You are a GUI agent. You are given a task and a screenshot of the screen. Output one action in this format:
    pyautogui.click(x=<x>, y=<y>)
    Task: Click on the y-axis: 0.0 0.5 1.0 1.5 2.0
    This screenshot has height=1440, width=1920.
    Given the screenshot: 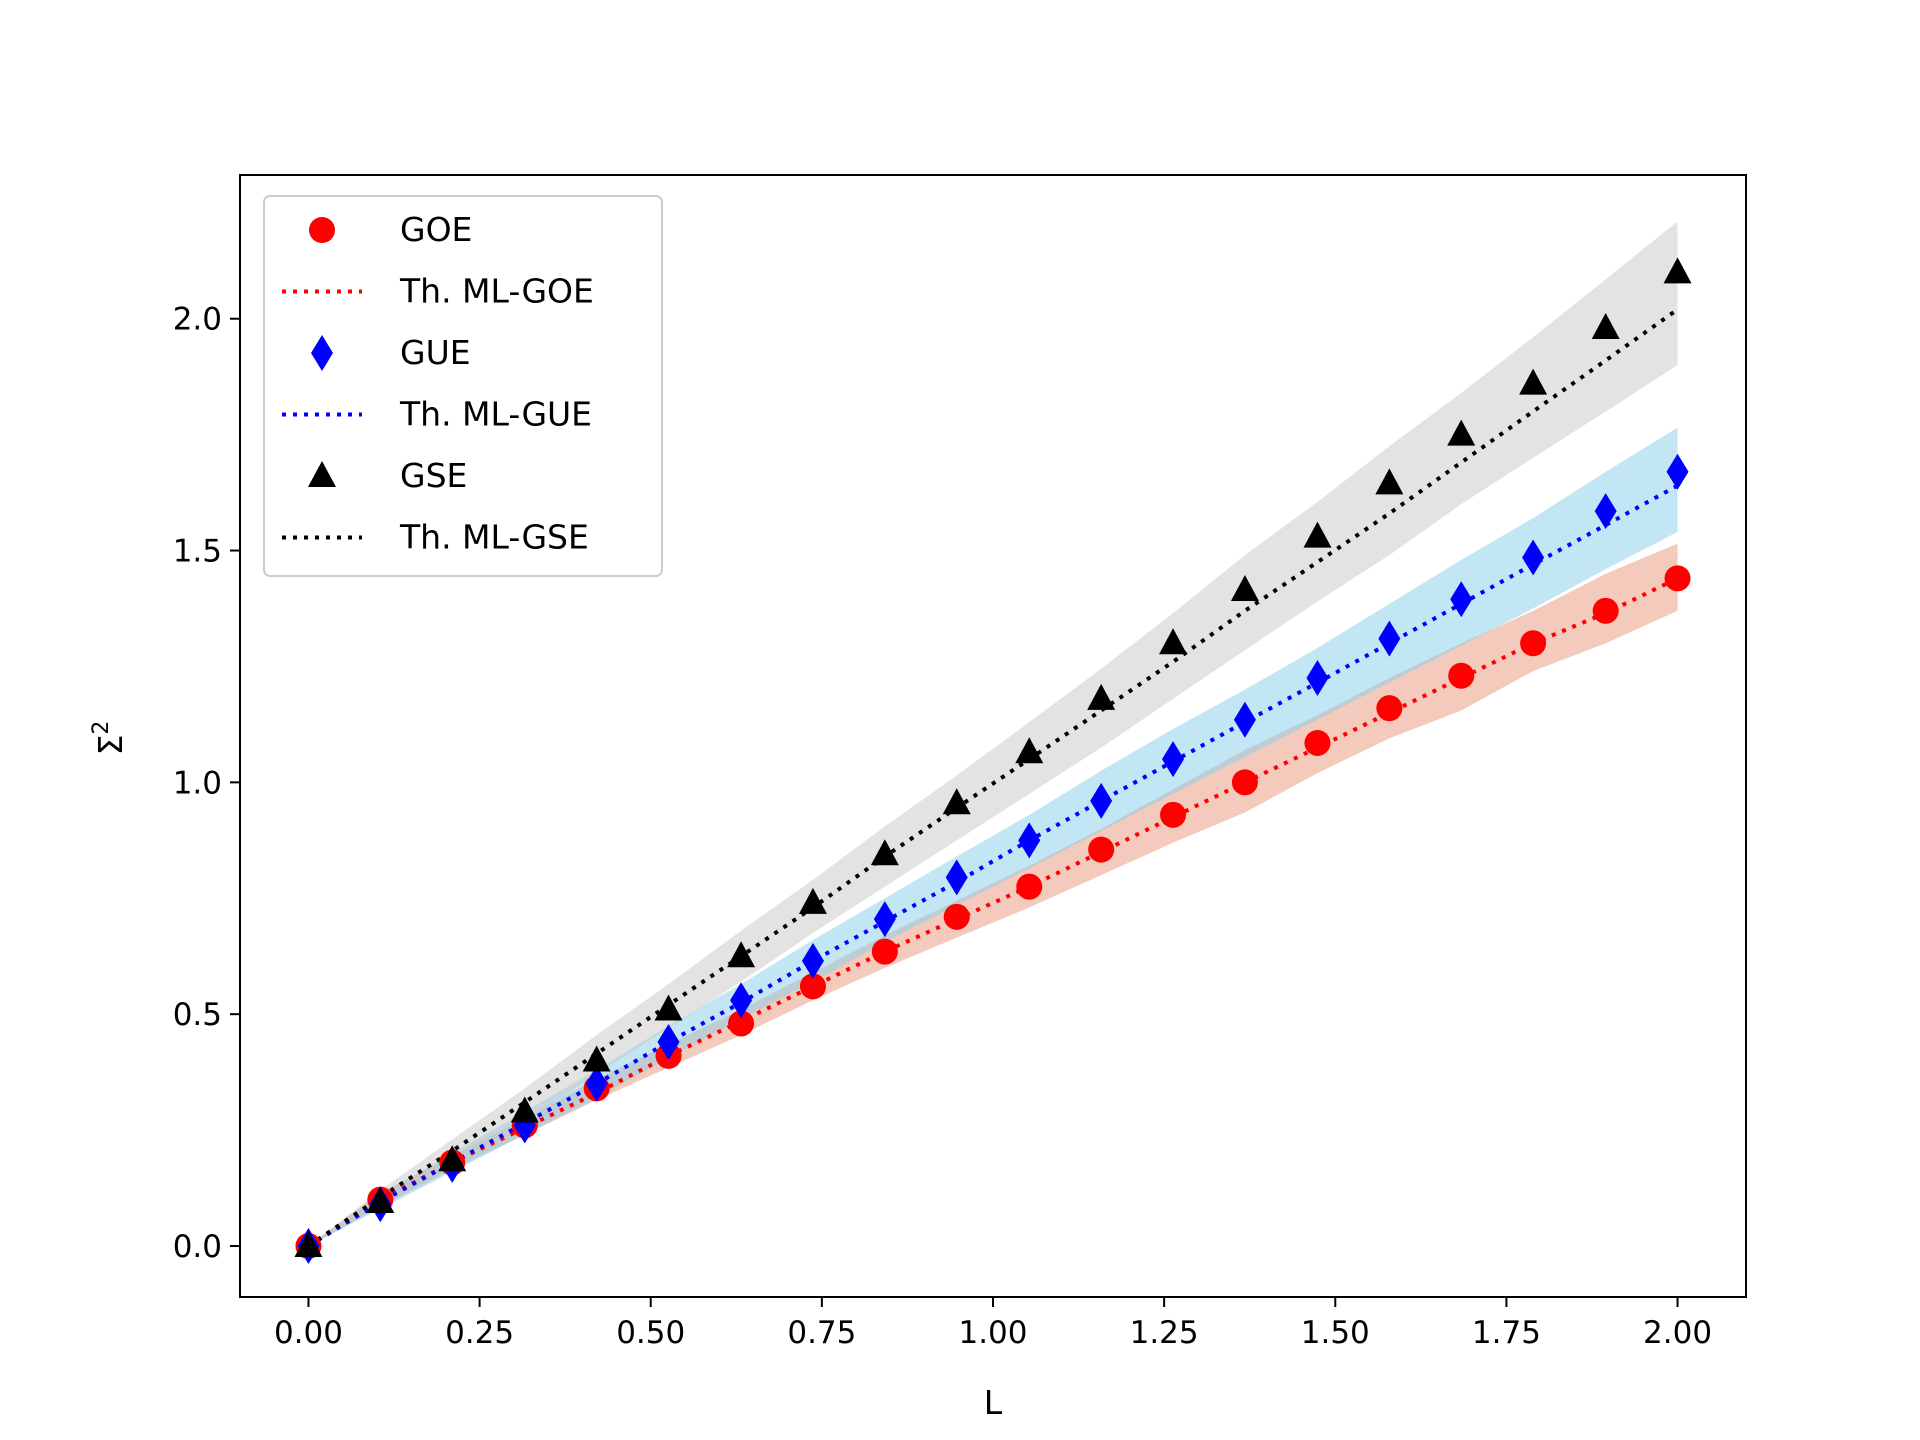 What is the action you would take?
    pyautogui.click(x=206, y=783)
    